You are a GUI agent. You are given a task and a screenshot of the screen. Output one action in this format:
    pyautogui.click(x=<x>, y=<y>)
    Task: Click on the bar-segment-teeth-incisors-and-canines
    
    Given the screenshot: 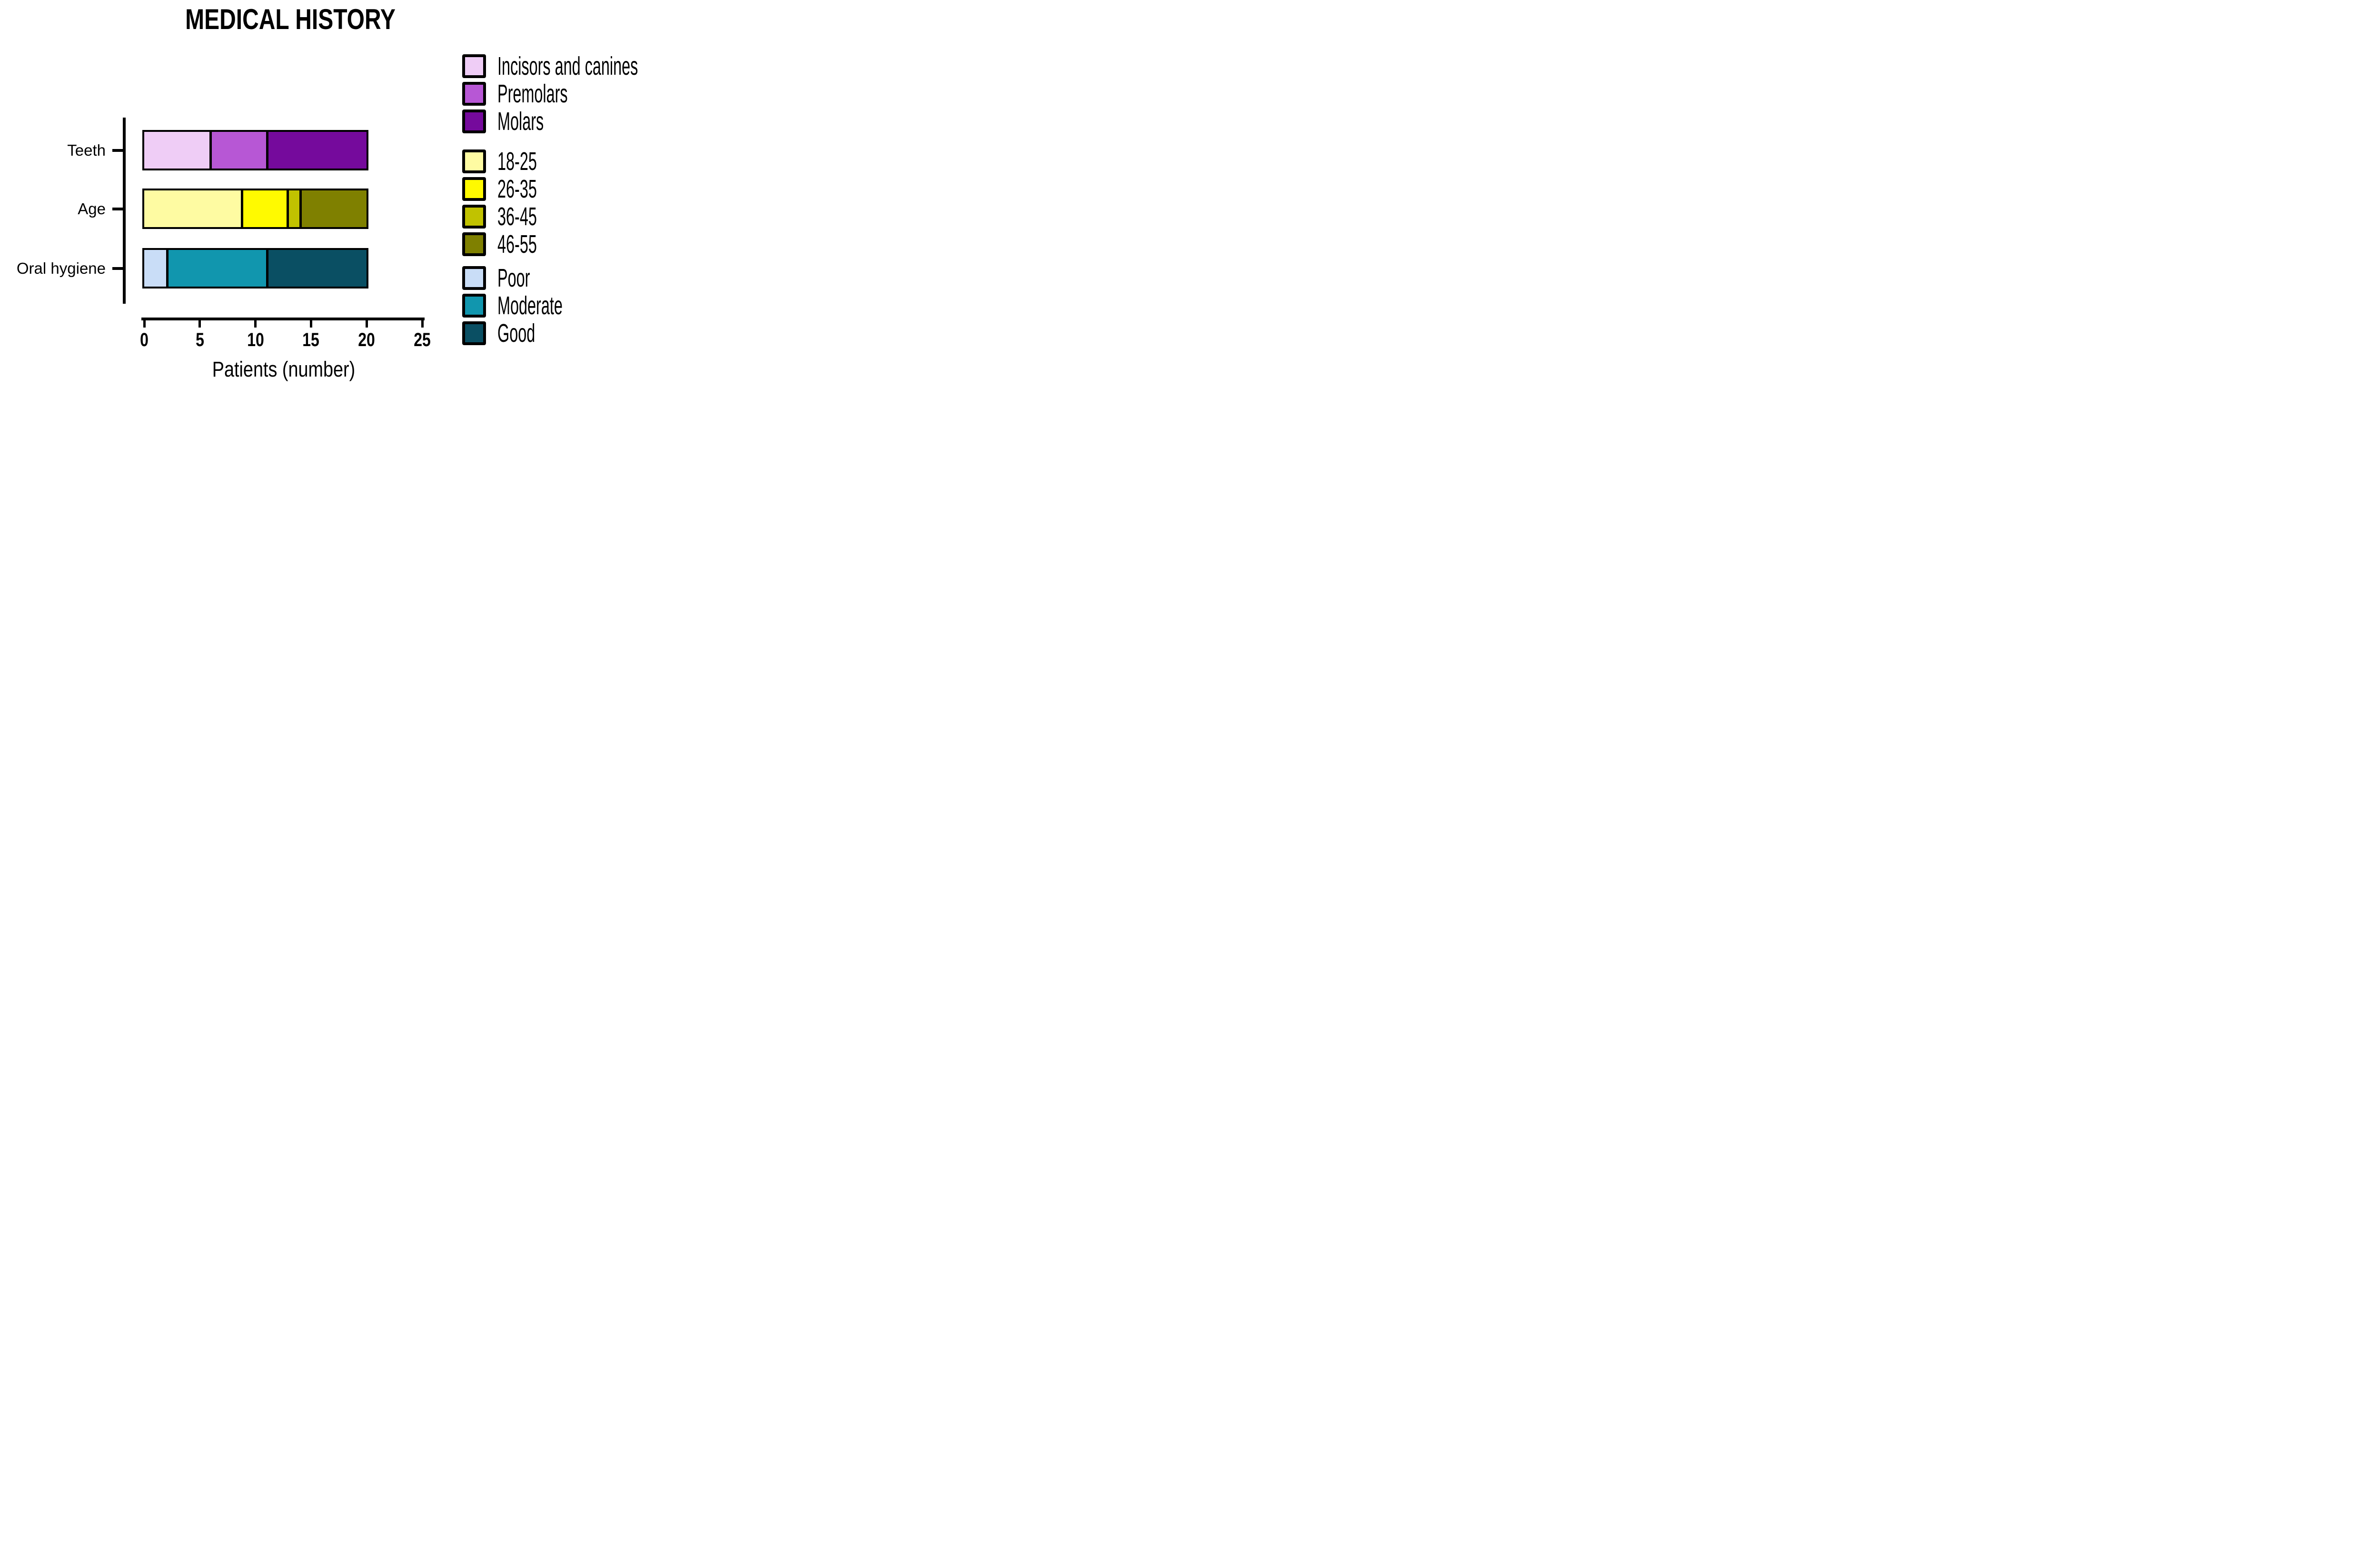 What is the action you would take?
    pyautogui.click(x=177, y=150)
    